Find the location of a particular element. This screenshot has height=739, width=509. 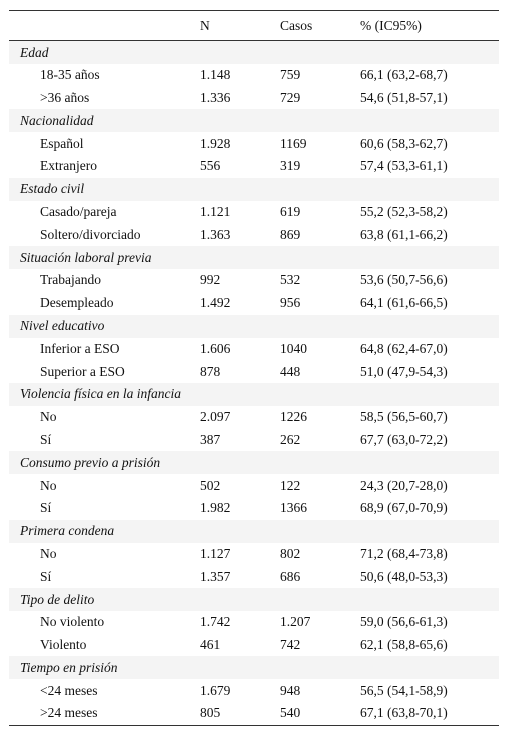

row-label: Extranjero is located at coordinates (68, 166).